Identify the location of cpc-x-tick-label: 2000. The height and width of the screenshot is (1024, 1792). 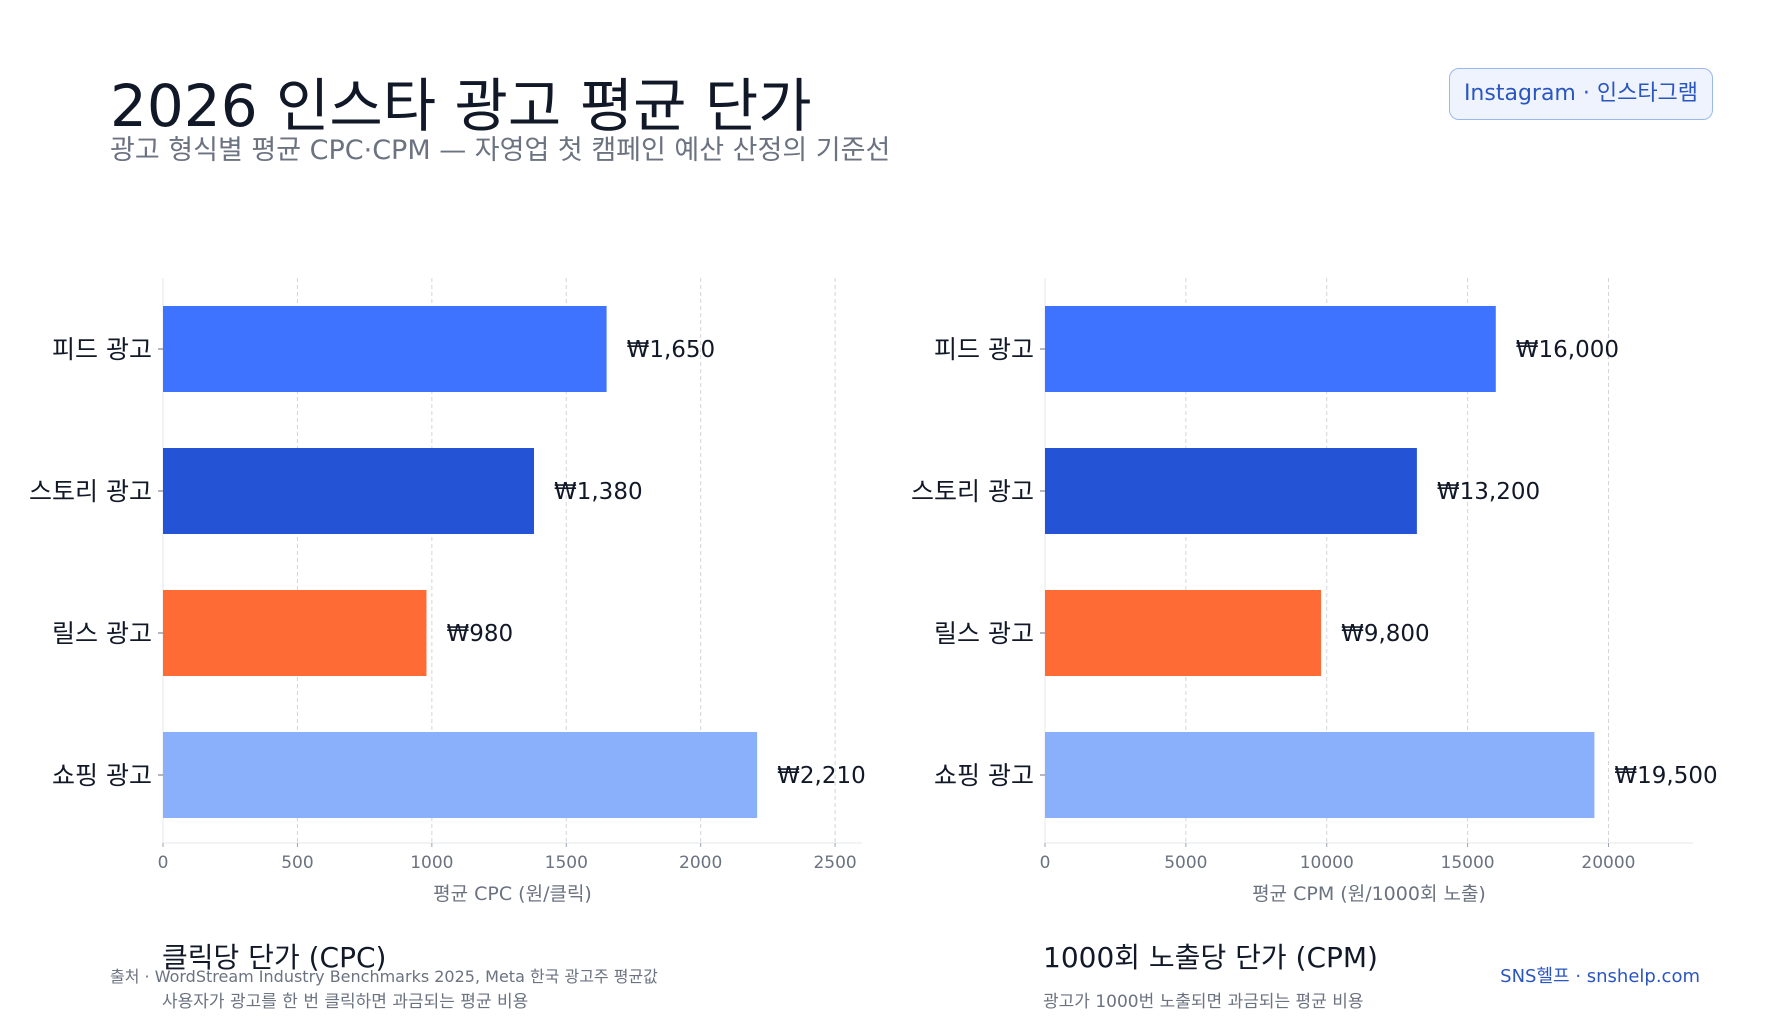
(700, 863).